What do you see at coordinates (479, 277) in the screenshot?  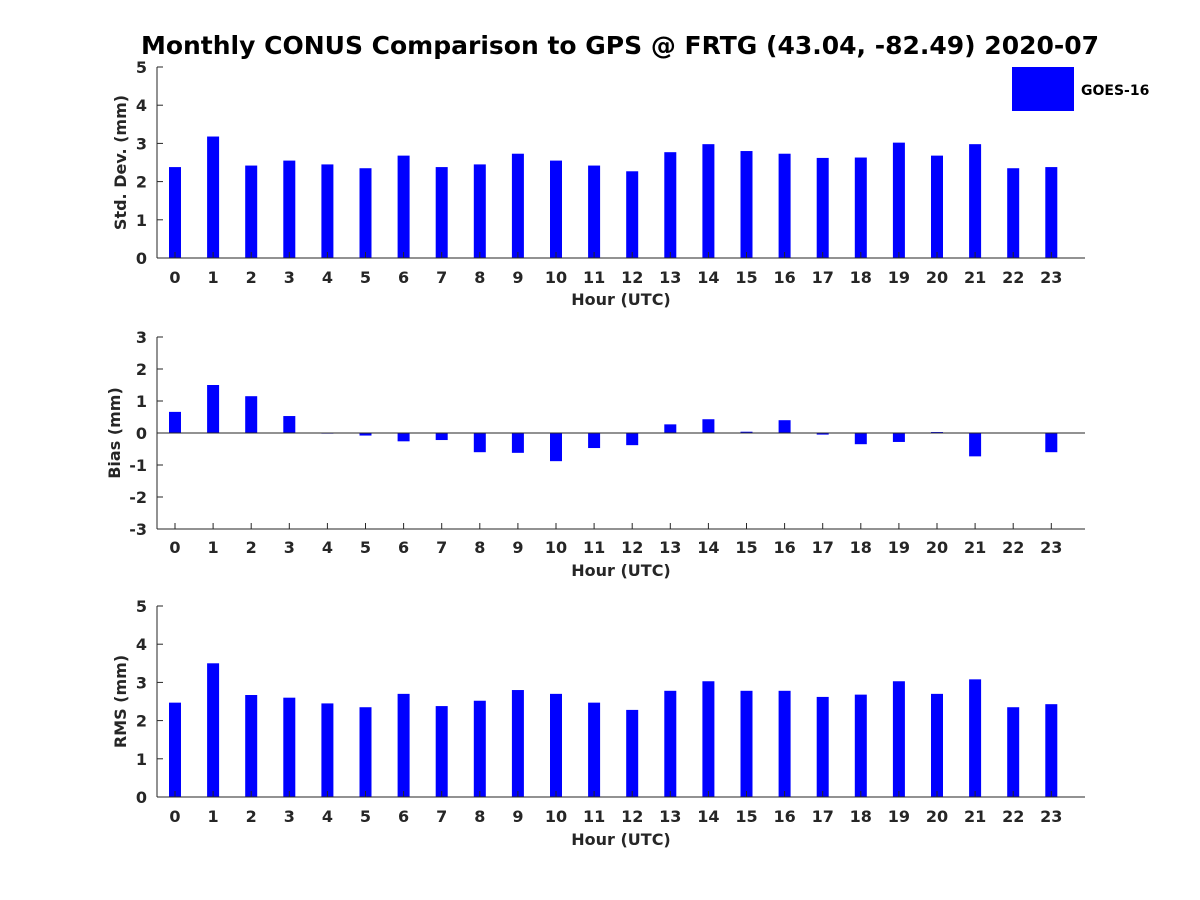 I see `std-dev-xtick-label: 8` at bounding box center [479, 277].